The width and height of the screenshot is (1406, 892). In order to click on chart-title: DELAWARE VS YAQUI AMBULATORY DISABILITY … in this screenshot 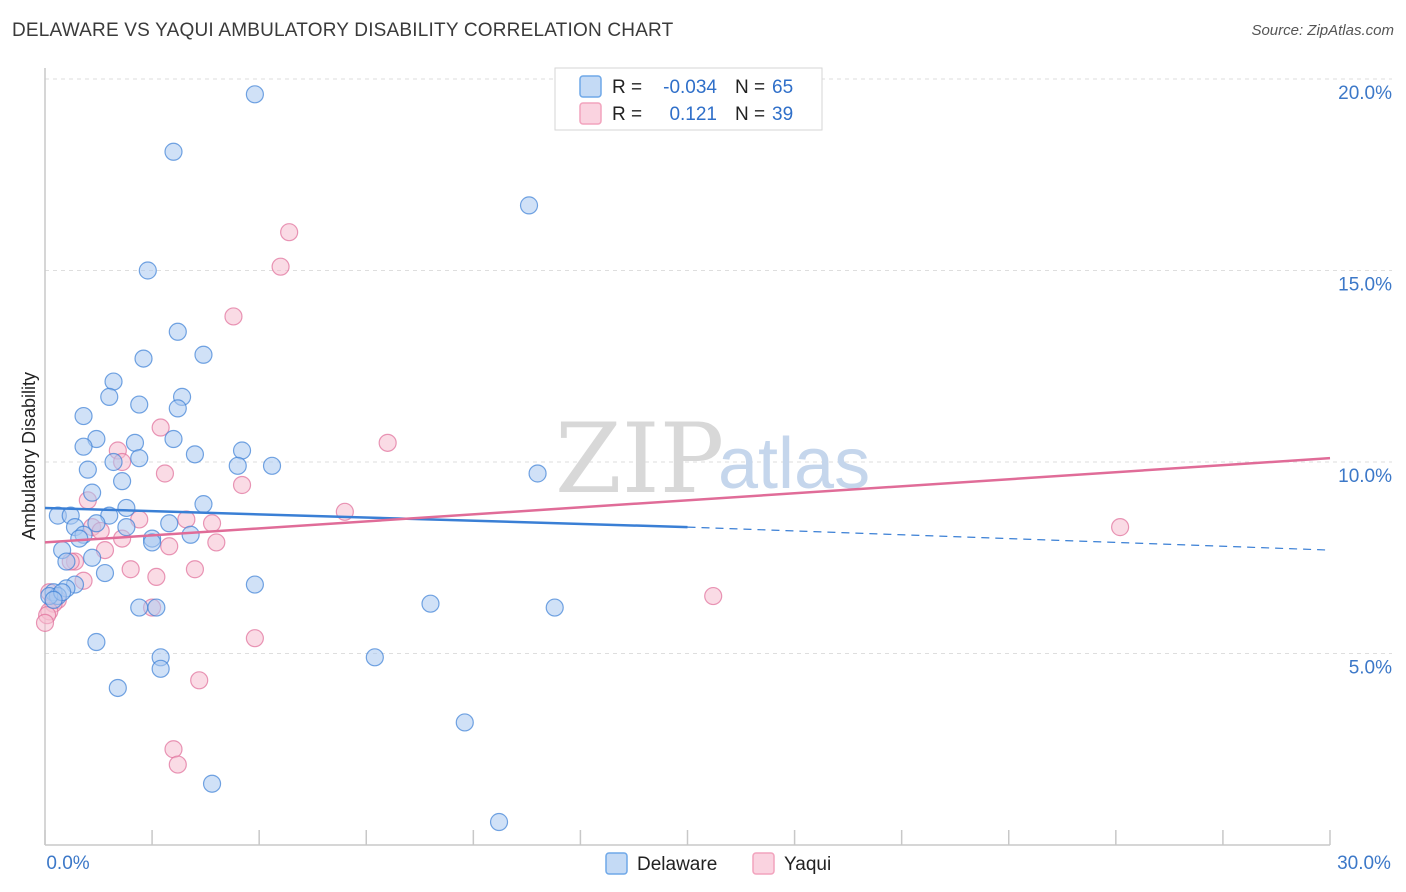, I will do `click(343, 30)`.